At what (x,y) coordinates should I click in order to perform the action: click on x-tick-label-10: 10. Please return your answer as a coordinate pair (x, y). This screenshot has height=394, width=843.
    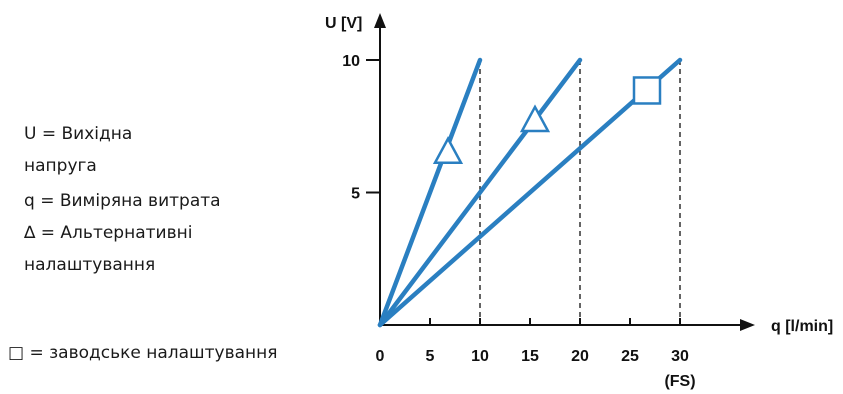
    Looking at the image, I should click on (480, 356).